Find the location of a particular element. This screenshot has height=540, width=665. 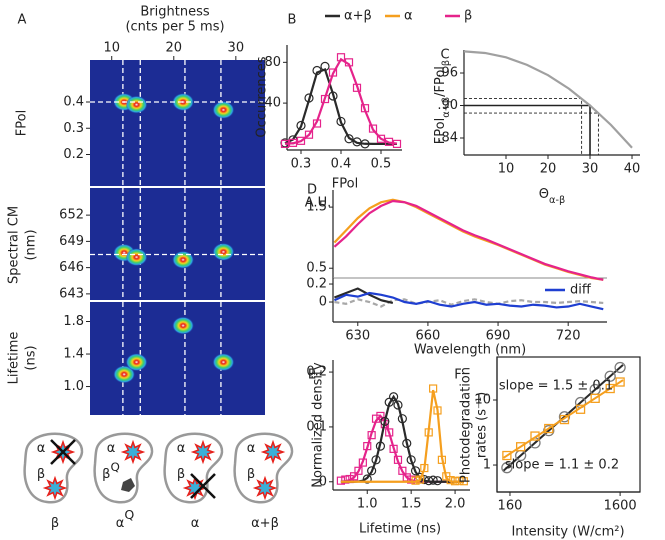

x-tick-label: 0.4 is located at coordinates (341, 164).